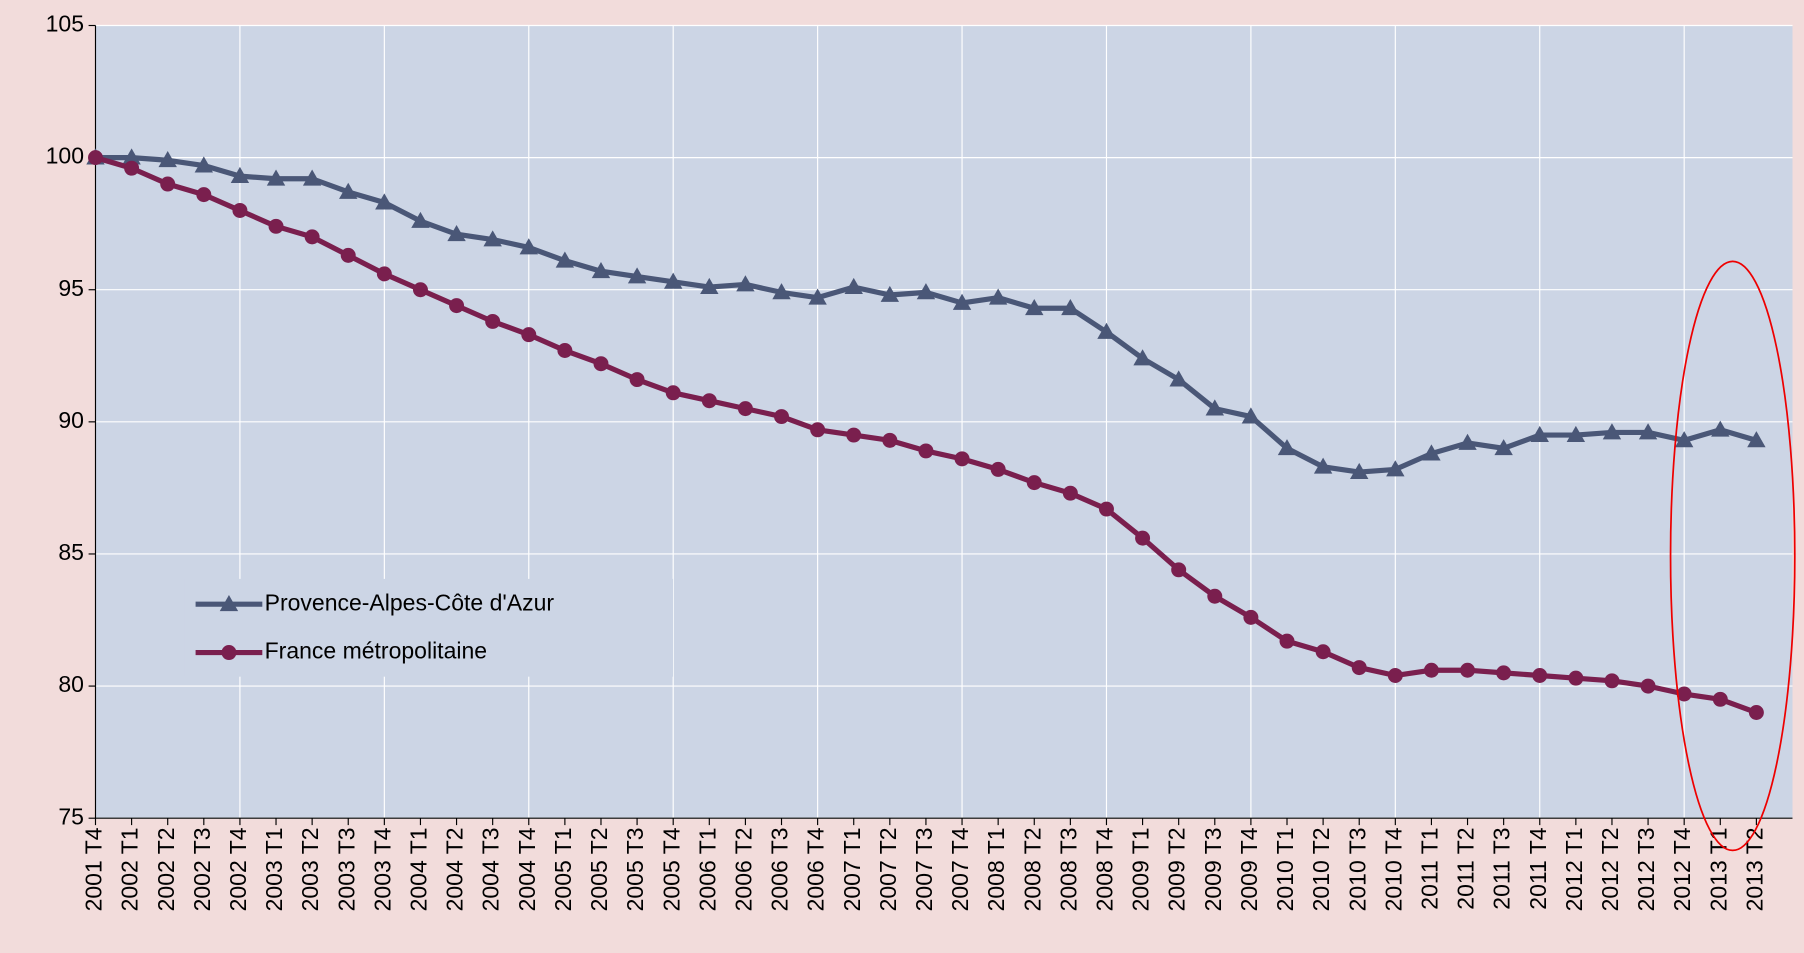 The width and height of the screenshot is (1804, 953). I want to click on x-tick-label: 2004 T4, so click(527, 869).